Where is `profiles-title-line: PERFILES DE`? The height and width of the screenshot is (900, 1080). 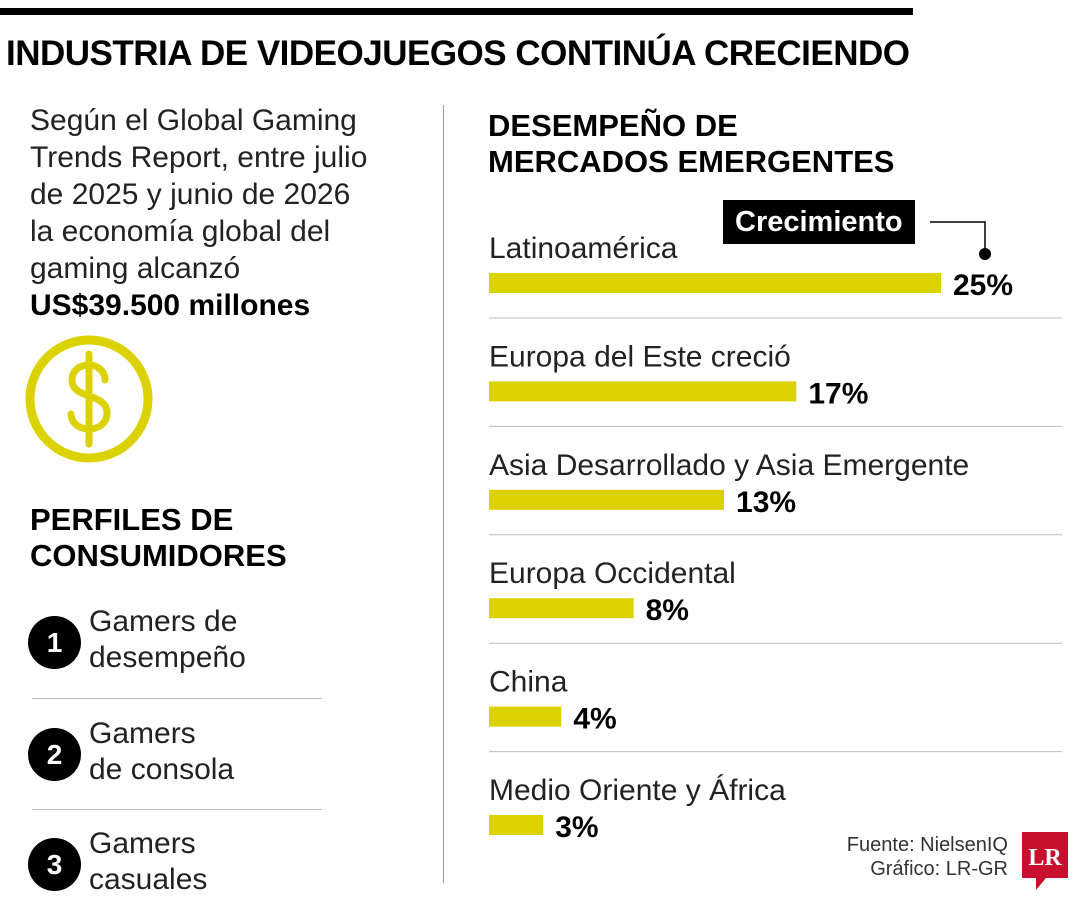
profiles-title-line: PERFILES DE is located at coordinates (132, 519).